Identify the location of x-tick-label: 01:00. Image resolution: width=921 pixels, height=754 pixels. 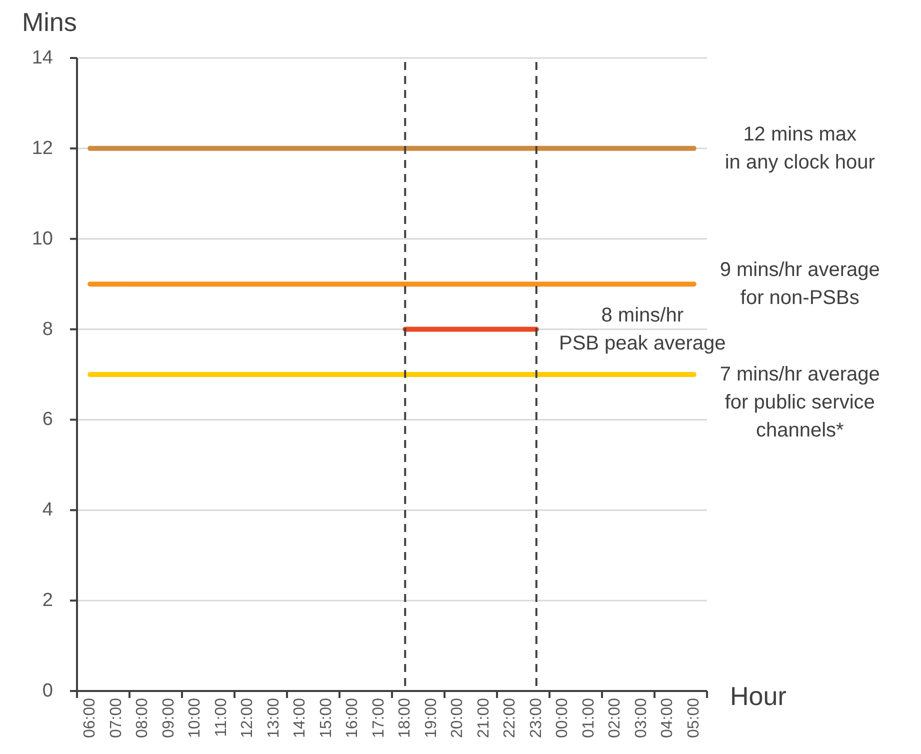
(589, 718).